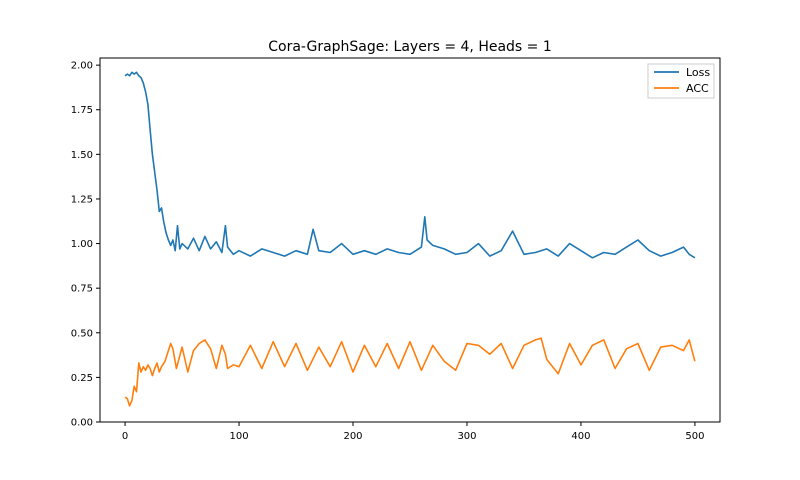 The height and width of the screenshot is (480, 800). What do you see at coordinates (580, 436) in the screenshot?
I see `x-tick-label: 400` at bounding box center [580, 436].